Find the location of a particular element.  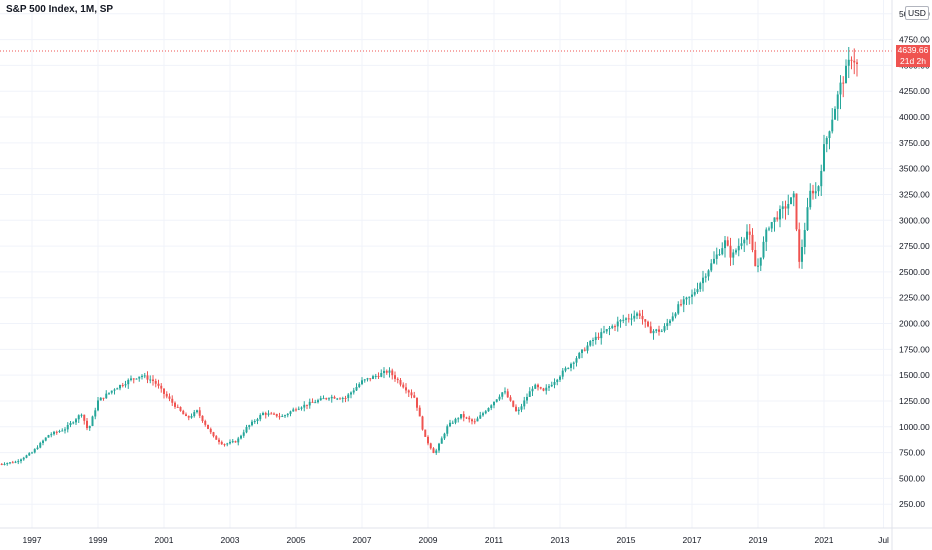

x-tick-label: 2009 is located at coordinates (428, 540).